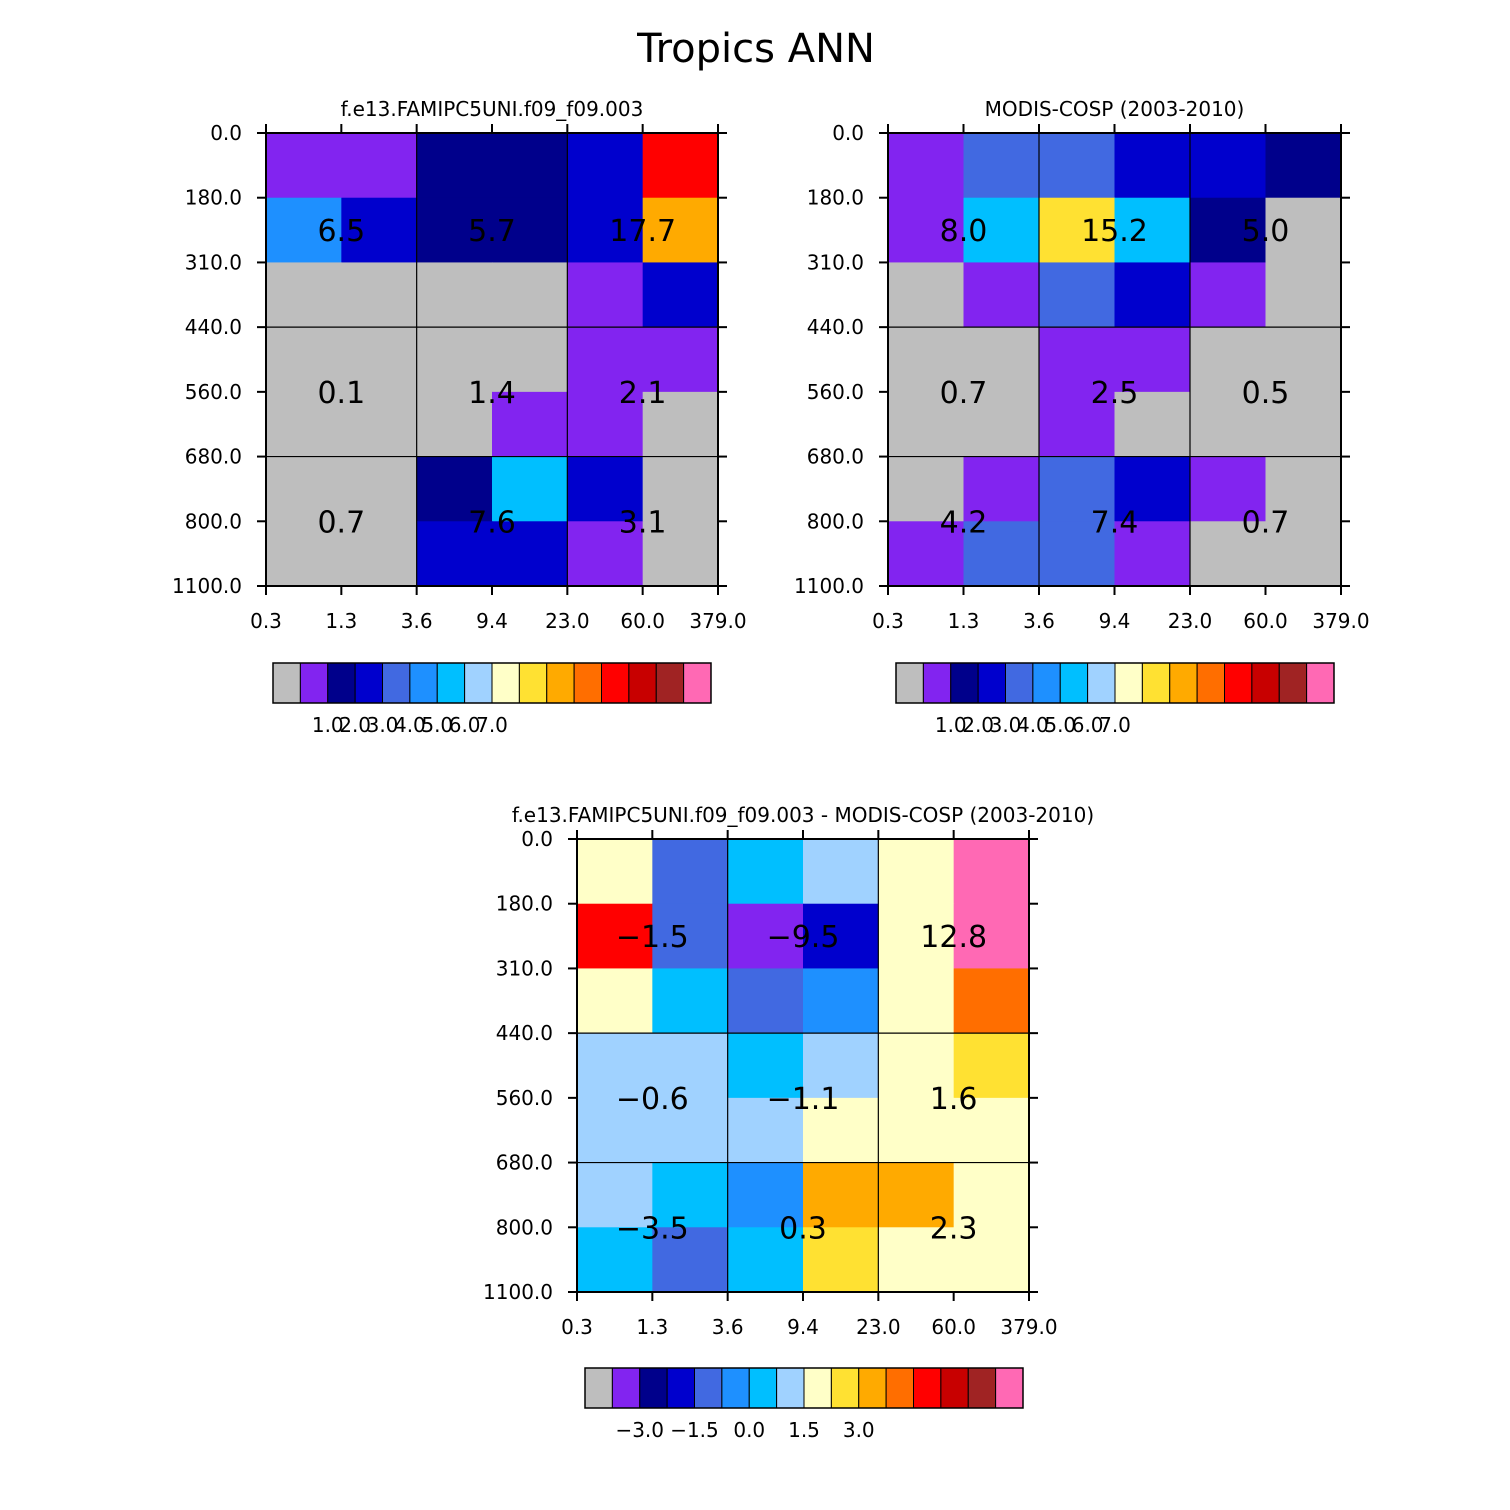  Describe the element at coordinates (694, 1430) in the screenshot. I see `colorbar-label: −1.5` at that location.